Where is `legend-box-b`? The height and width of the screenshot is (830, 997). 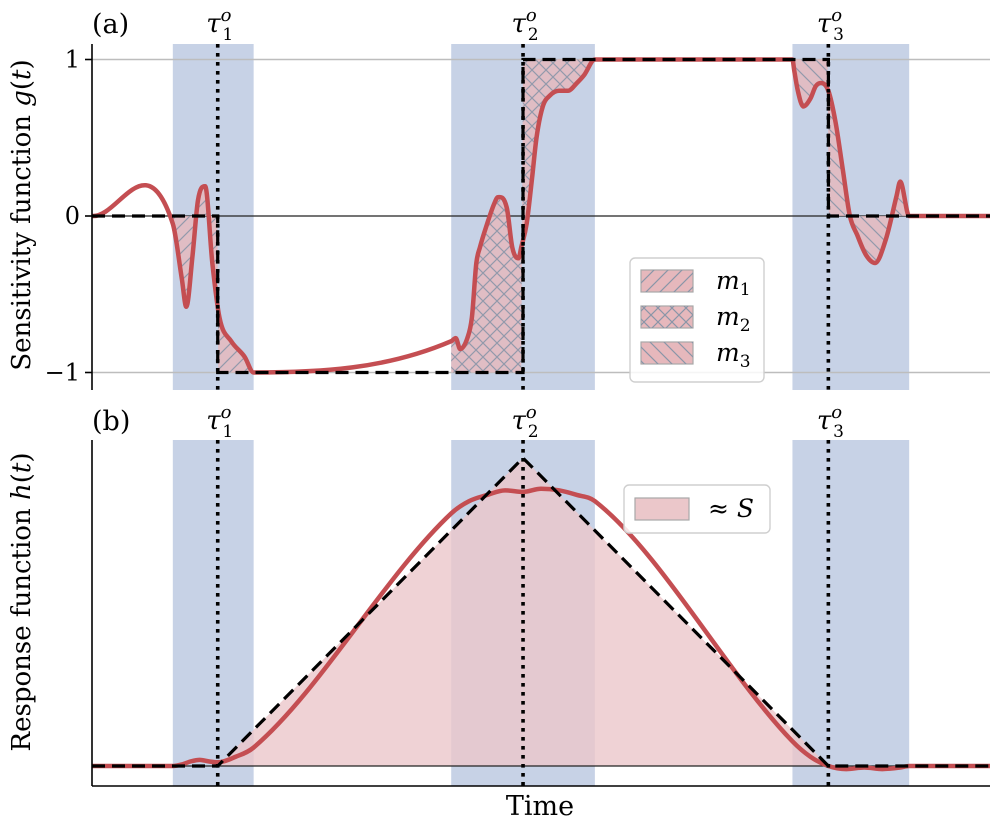 legend-box-b is located at coordinates (697, 509).